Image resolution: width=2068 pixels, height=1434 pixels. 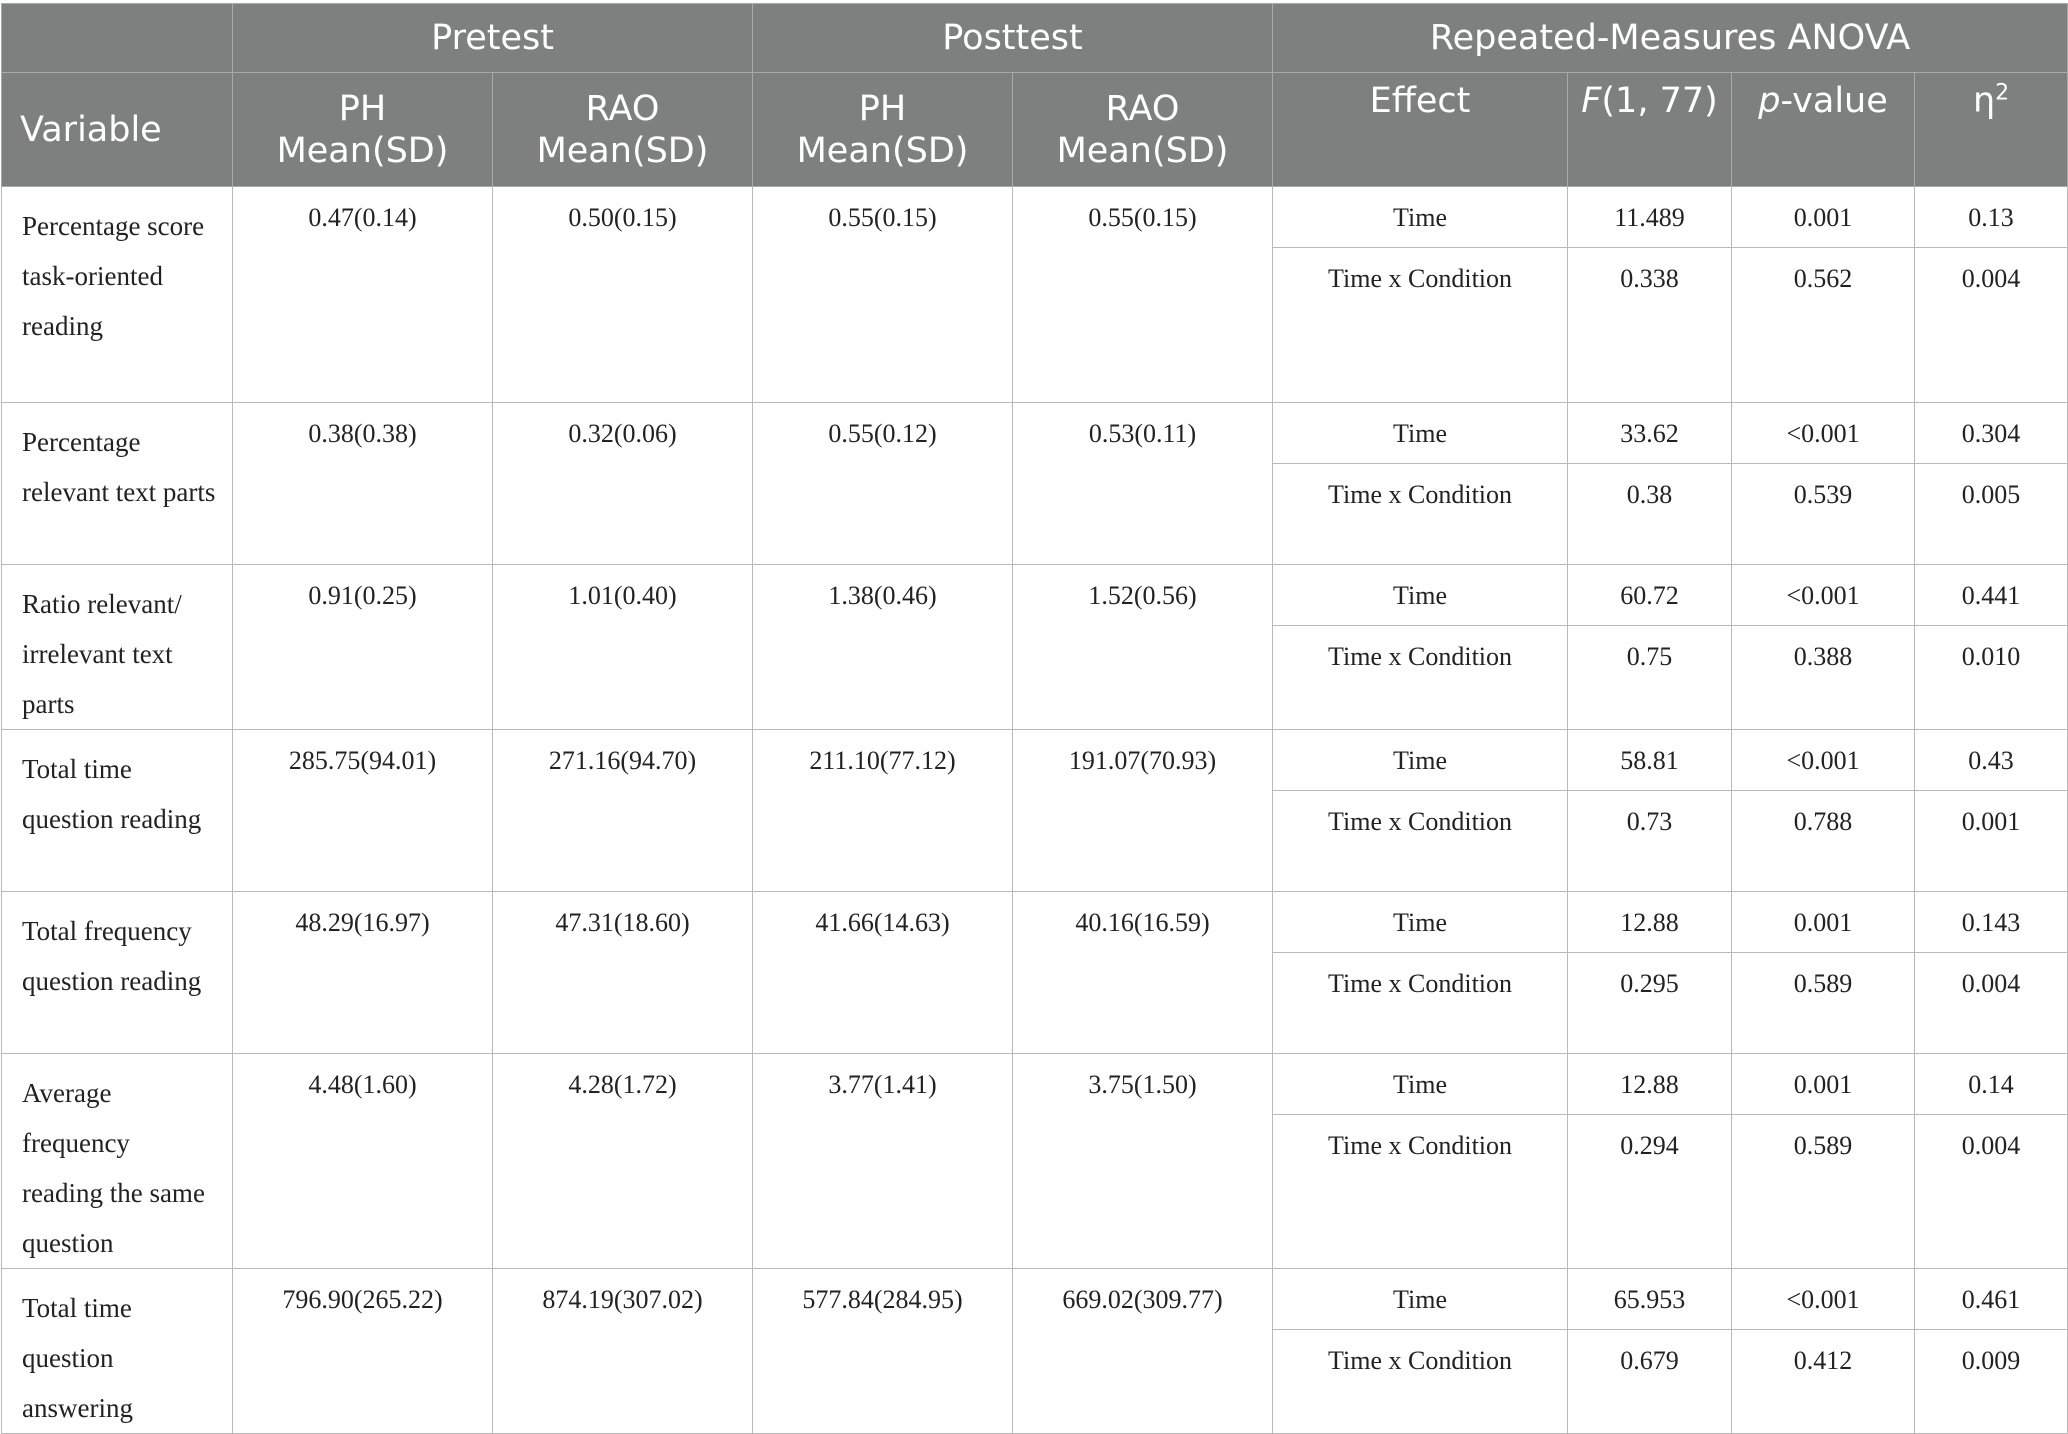 What do you see at coordinates (622, 294) in the screenshot?
I see `pretest-rao-cell: 0.50(0.15)` at bounding box center [622, 294].